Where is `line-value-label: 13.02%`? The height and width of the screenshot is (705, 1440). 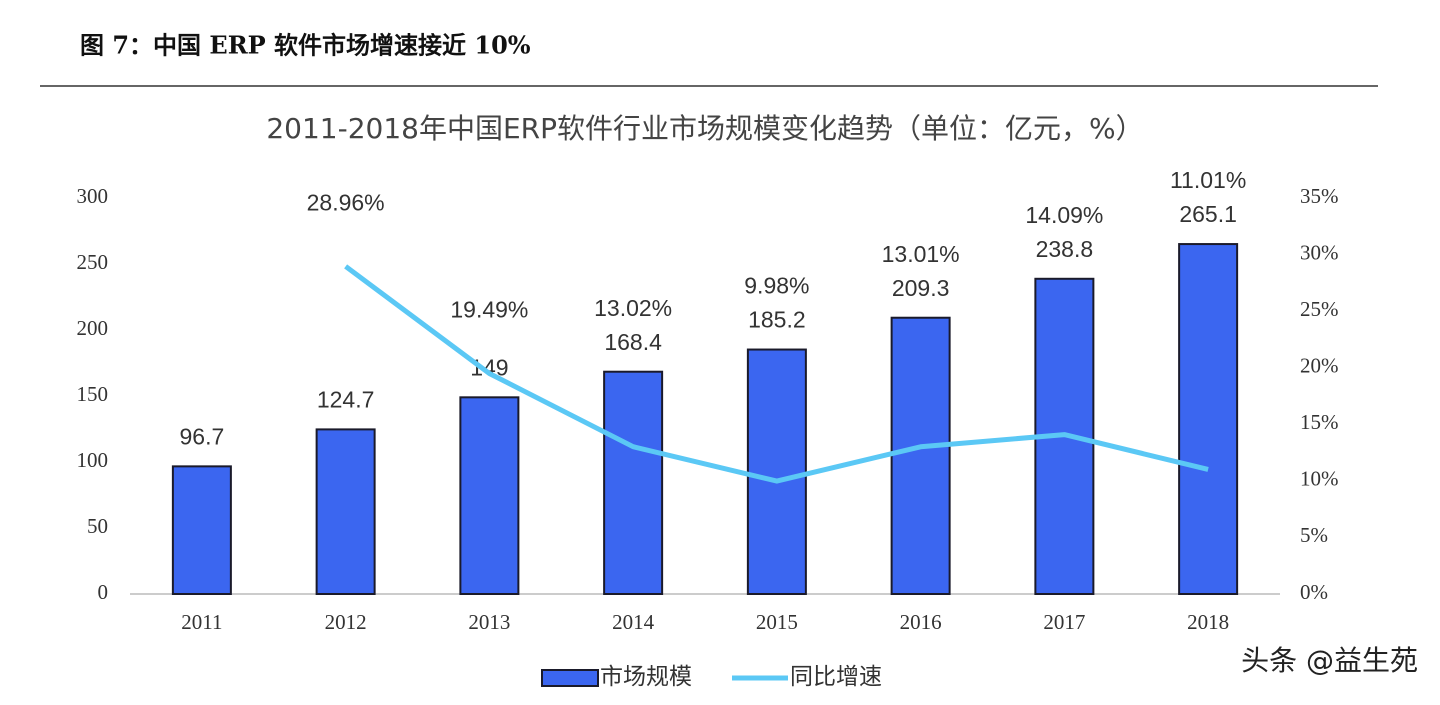
line-value-label: 13.02% is located at coordinates (633, 308).